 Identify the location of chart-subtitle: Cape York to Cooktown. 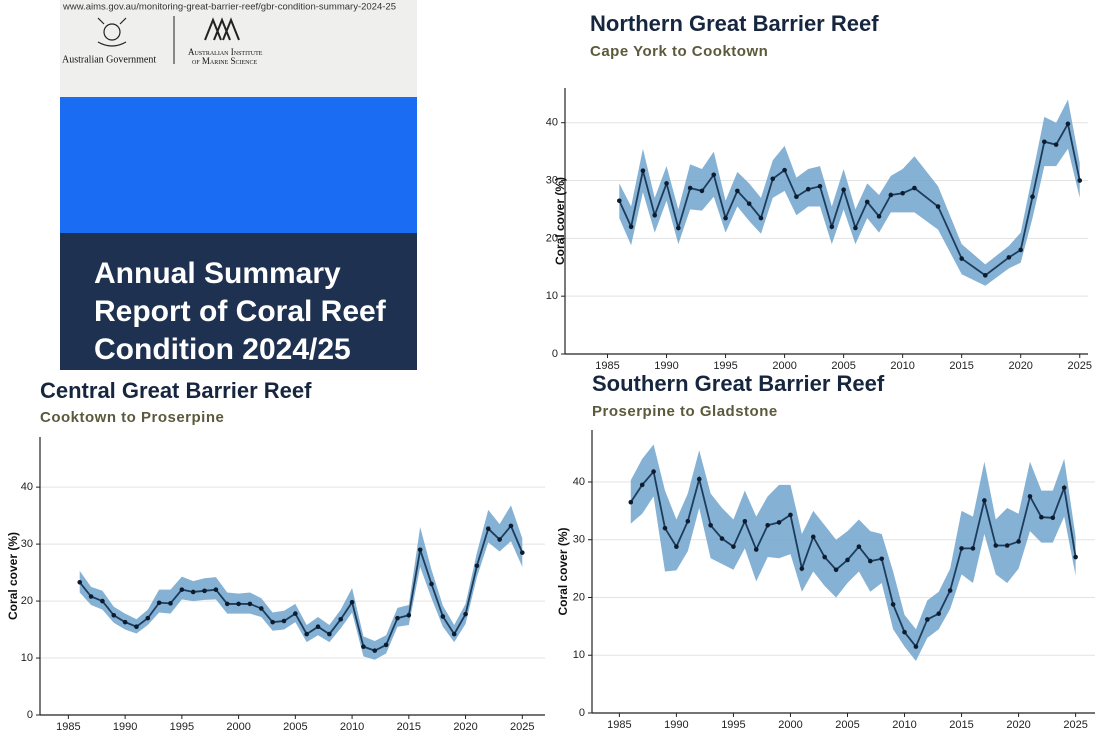
(679, 51).